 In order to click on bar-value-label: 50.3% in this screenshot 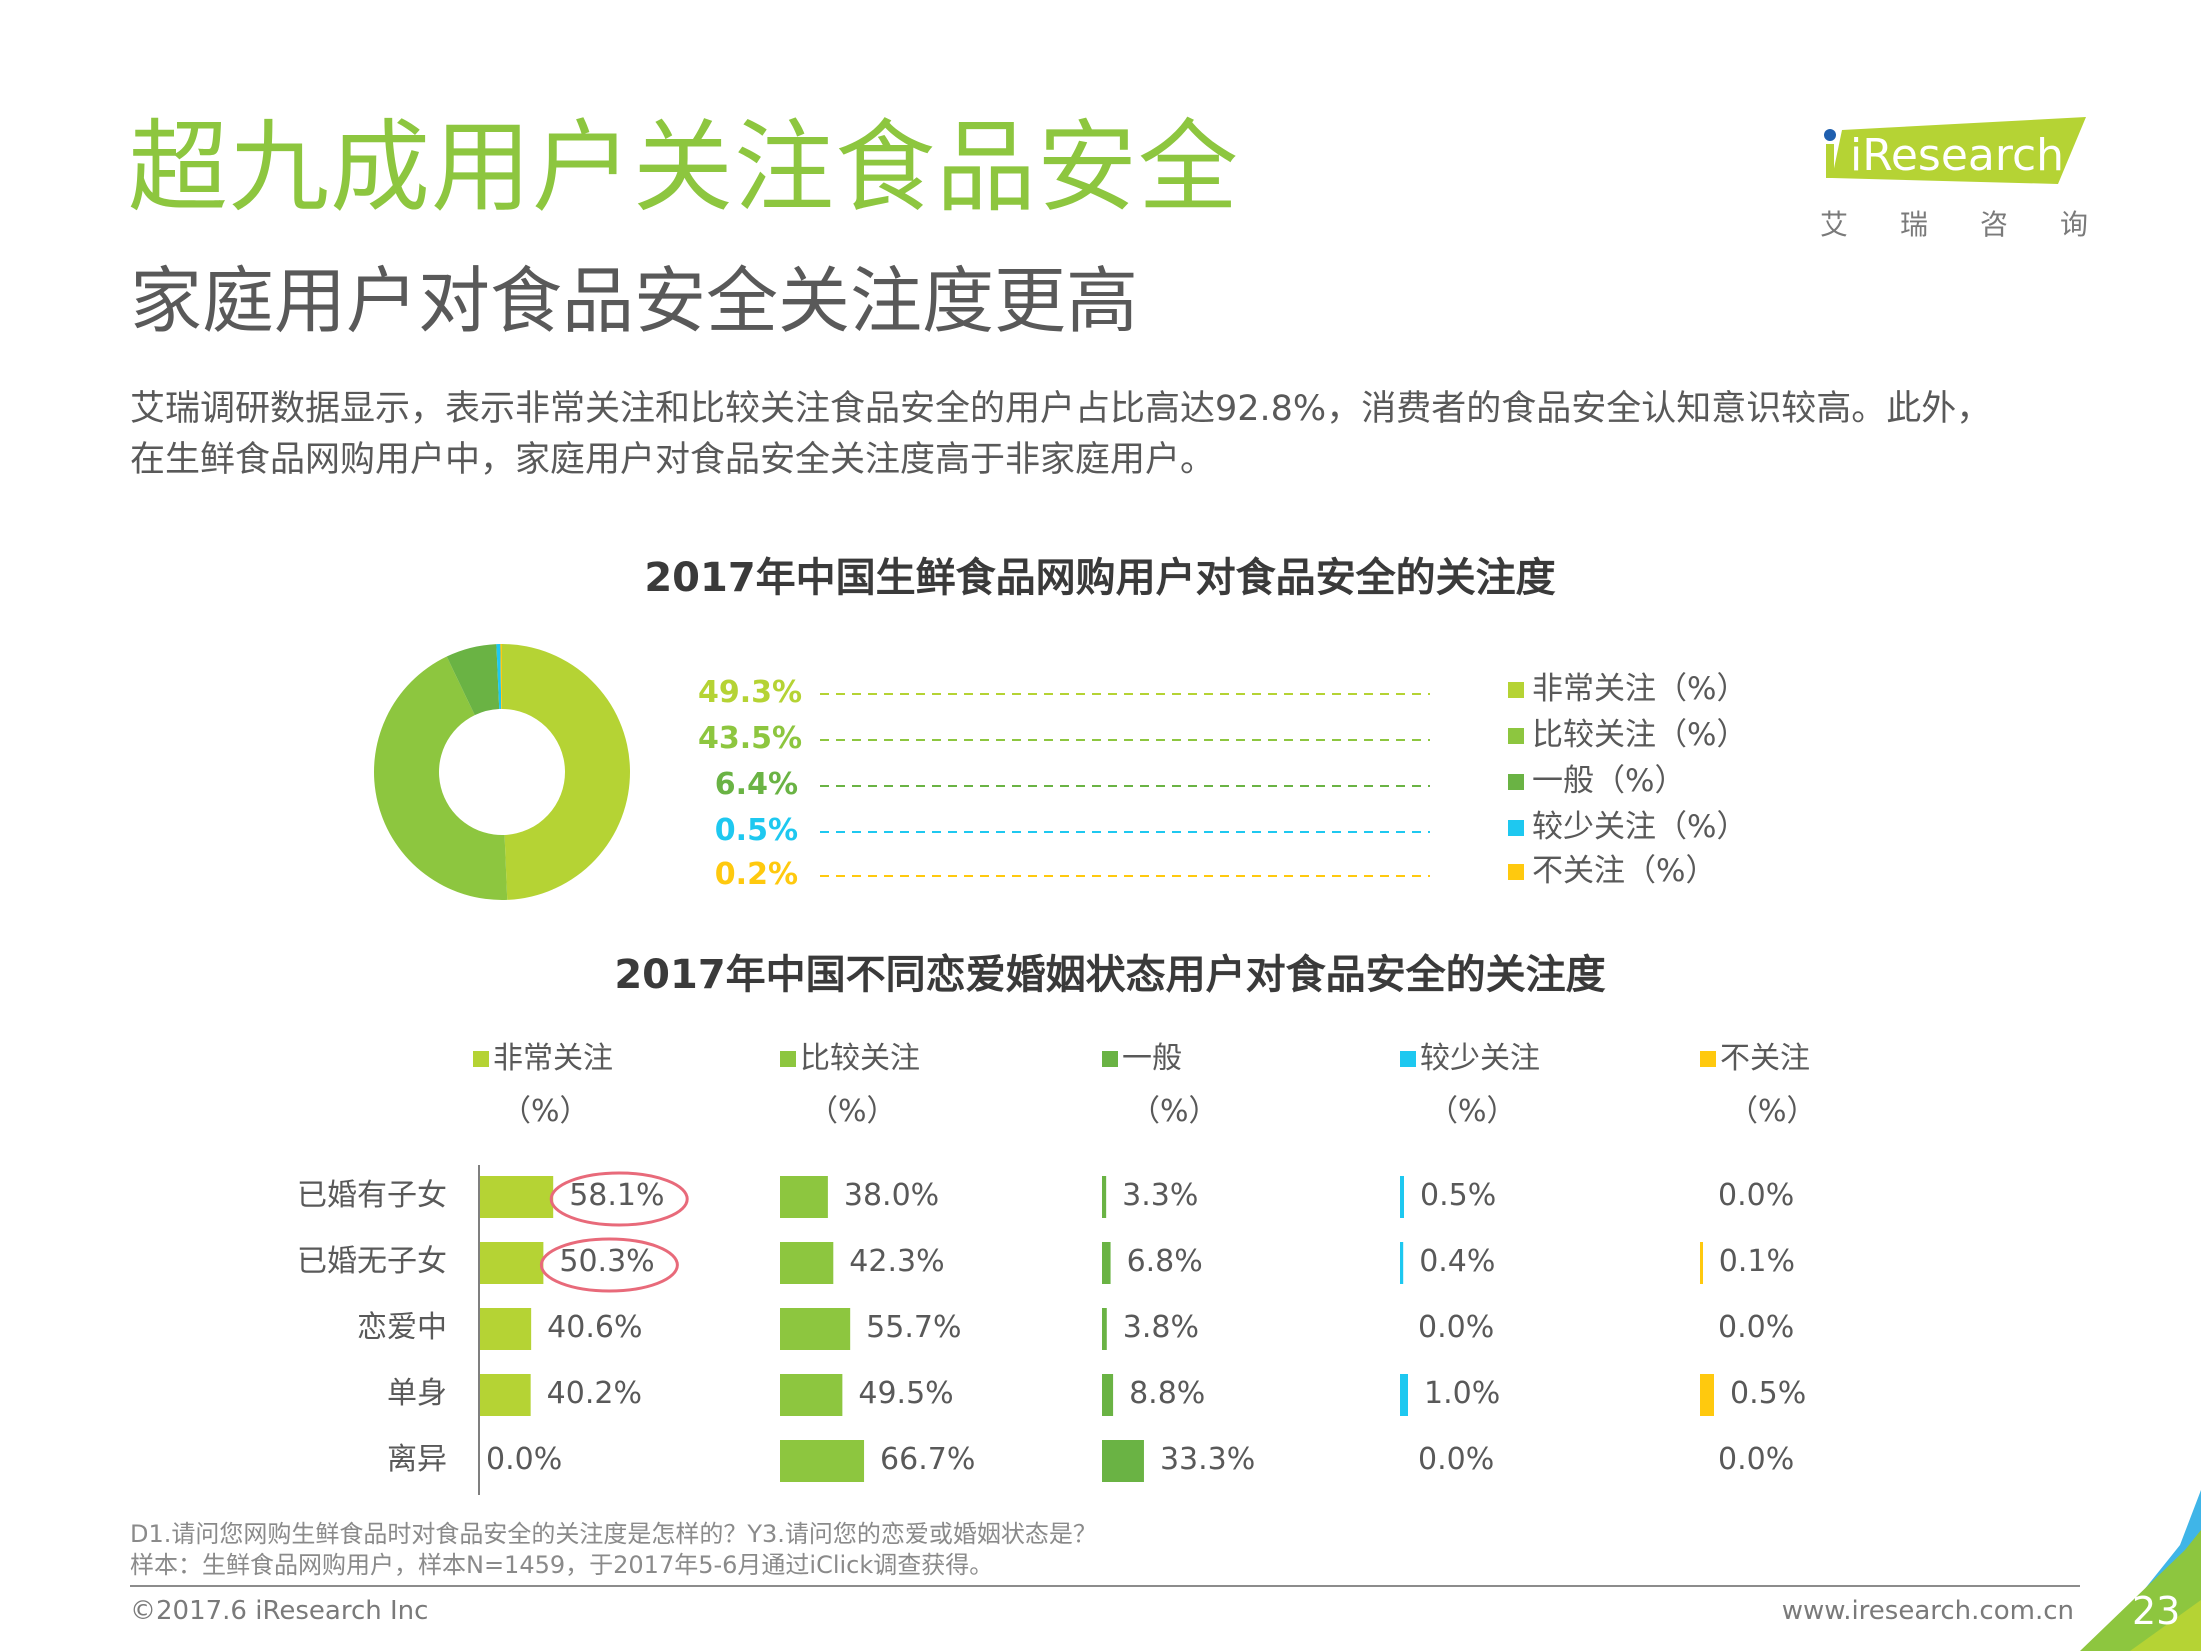, I will do `click(607, 1261)`.